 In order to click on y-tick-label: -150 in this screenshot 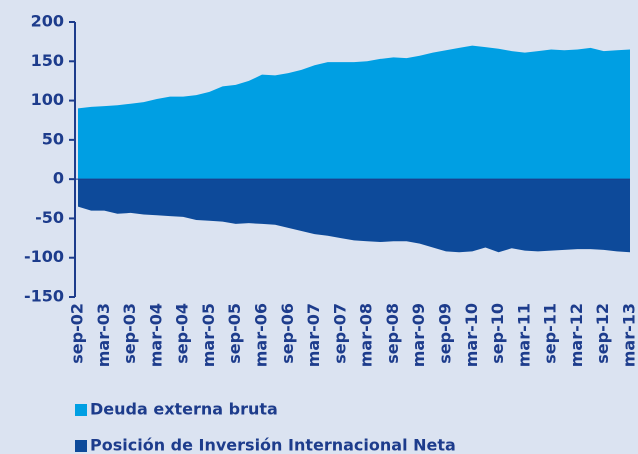, I will do `click(44, 296)`.